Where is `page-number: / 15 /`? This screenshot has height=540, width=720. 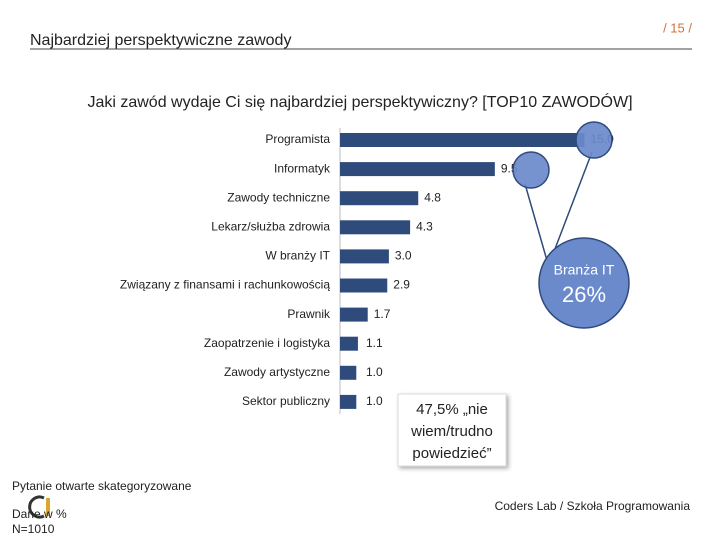
page-number: / 15 / is located at coordinates (677, 27).